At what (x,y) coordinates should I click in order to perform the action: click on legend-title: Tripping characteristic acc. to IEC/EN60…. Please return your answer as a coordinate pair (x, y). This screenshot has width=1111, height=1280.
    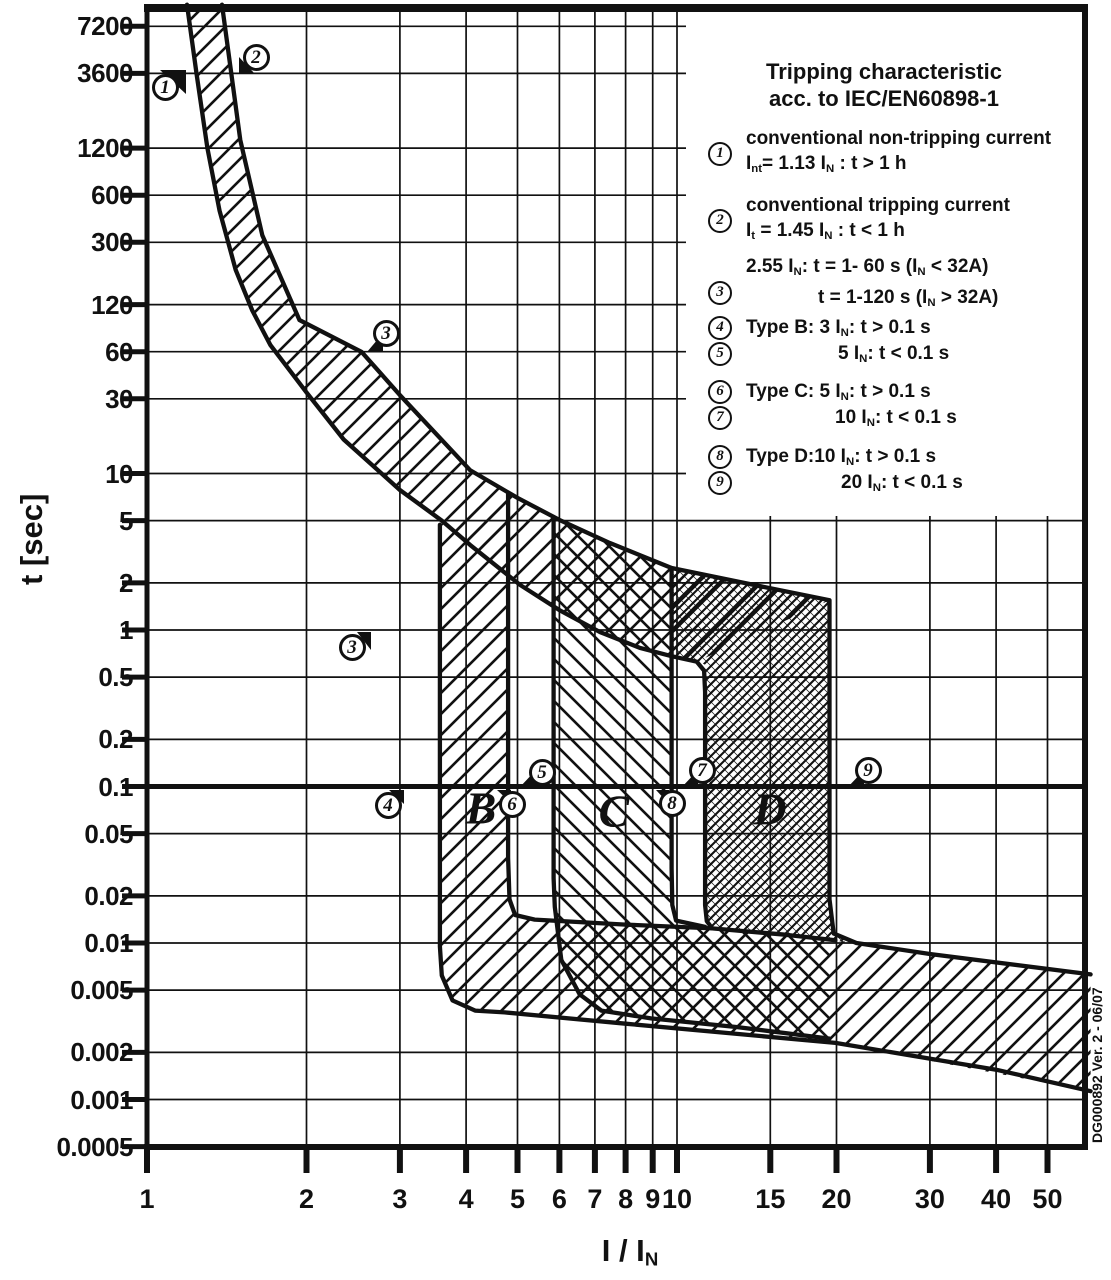
    Looking at the image, I should click on (884, 85).